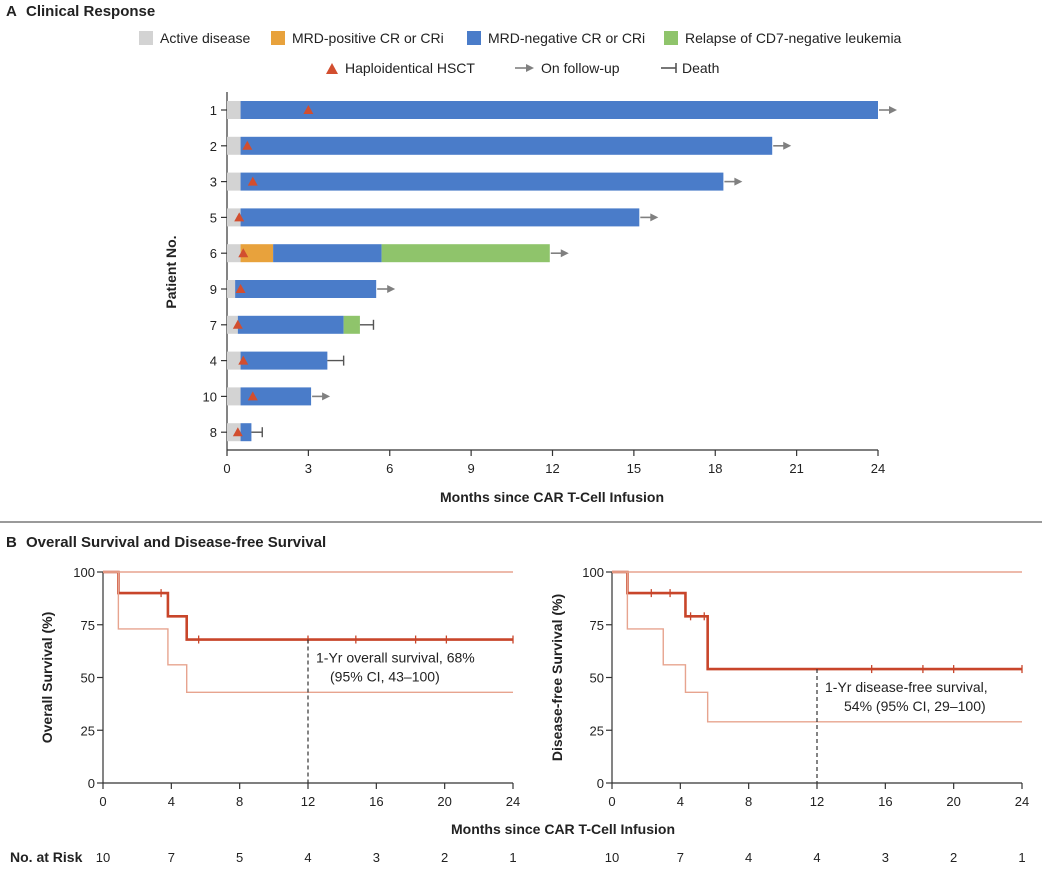 The image size is (1042, 876). Describe the element at coordinates (385, 677) in the screenshot. I see `annotation-line-2: (95% CI, 43–100)` at that location.